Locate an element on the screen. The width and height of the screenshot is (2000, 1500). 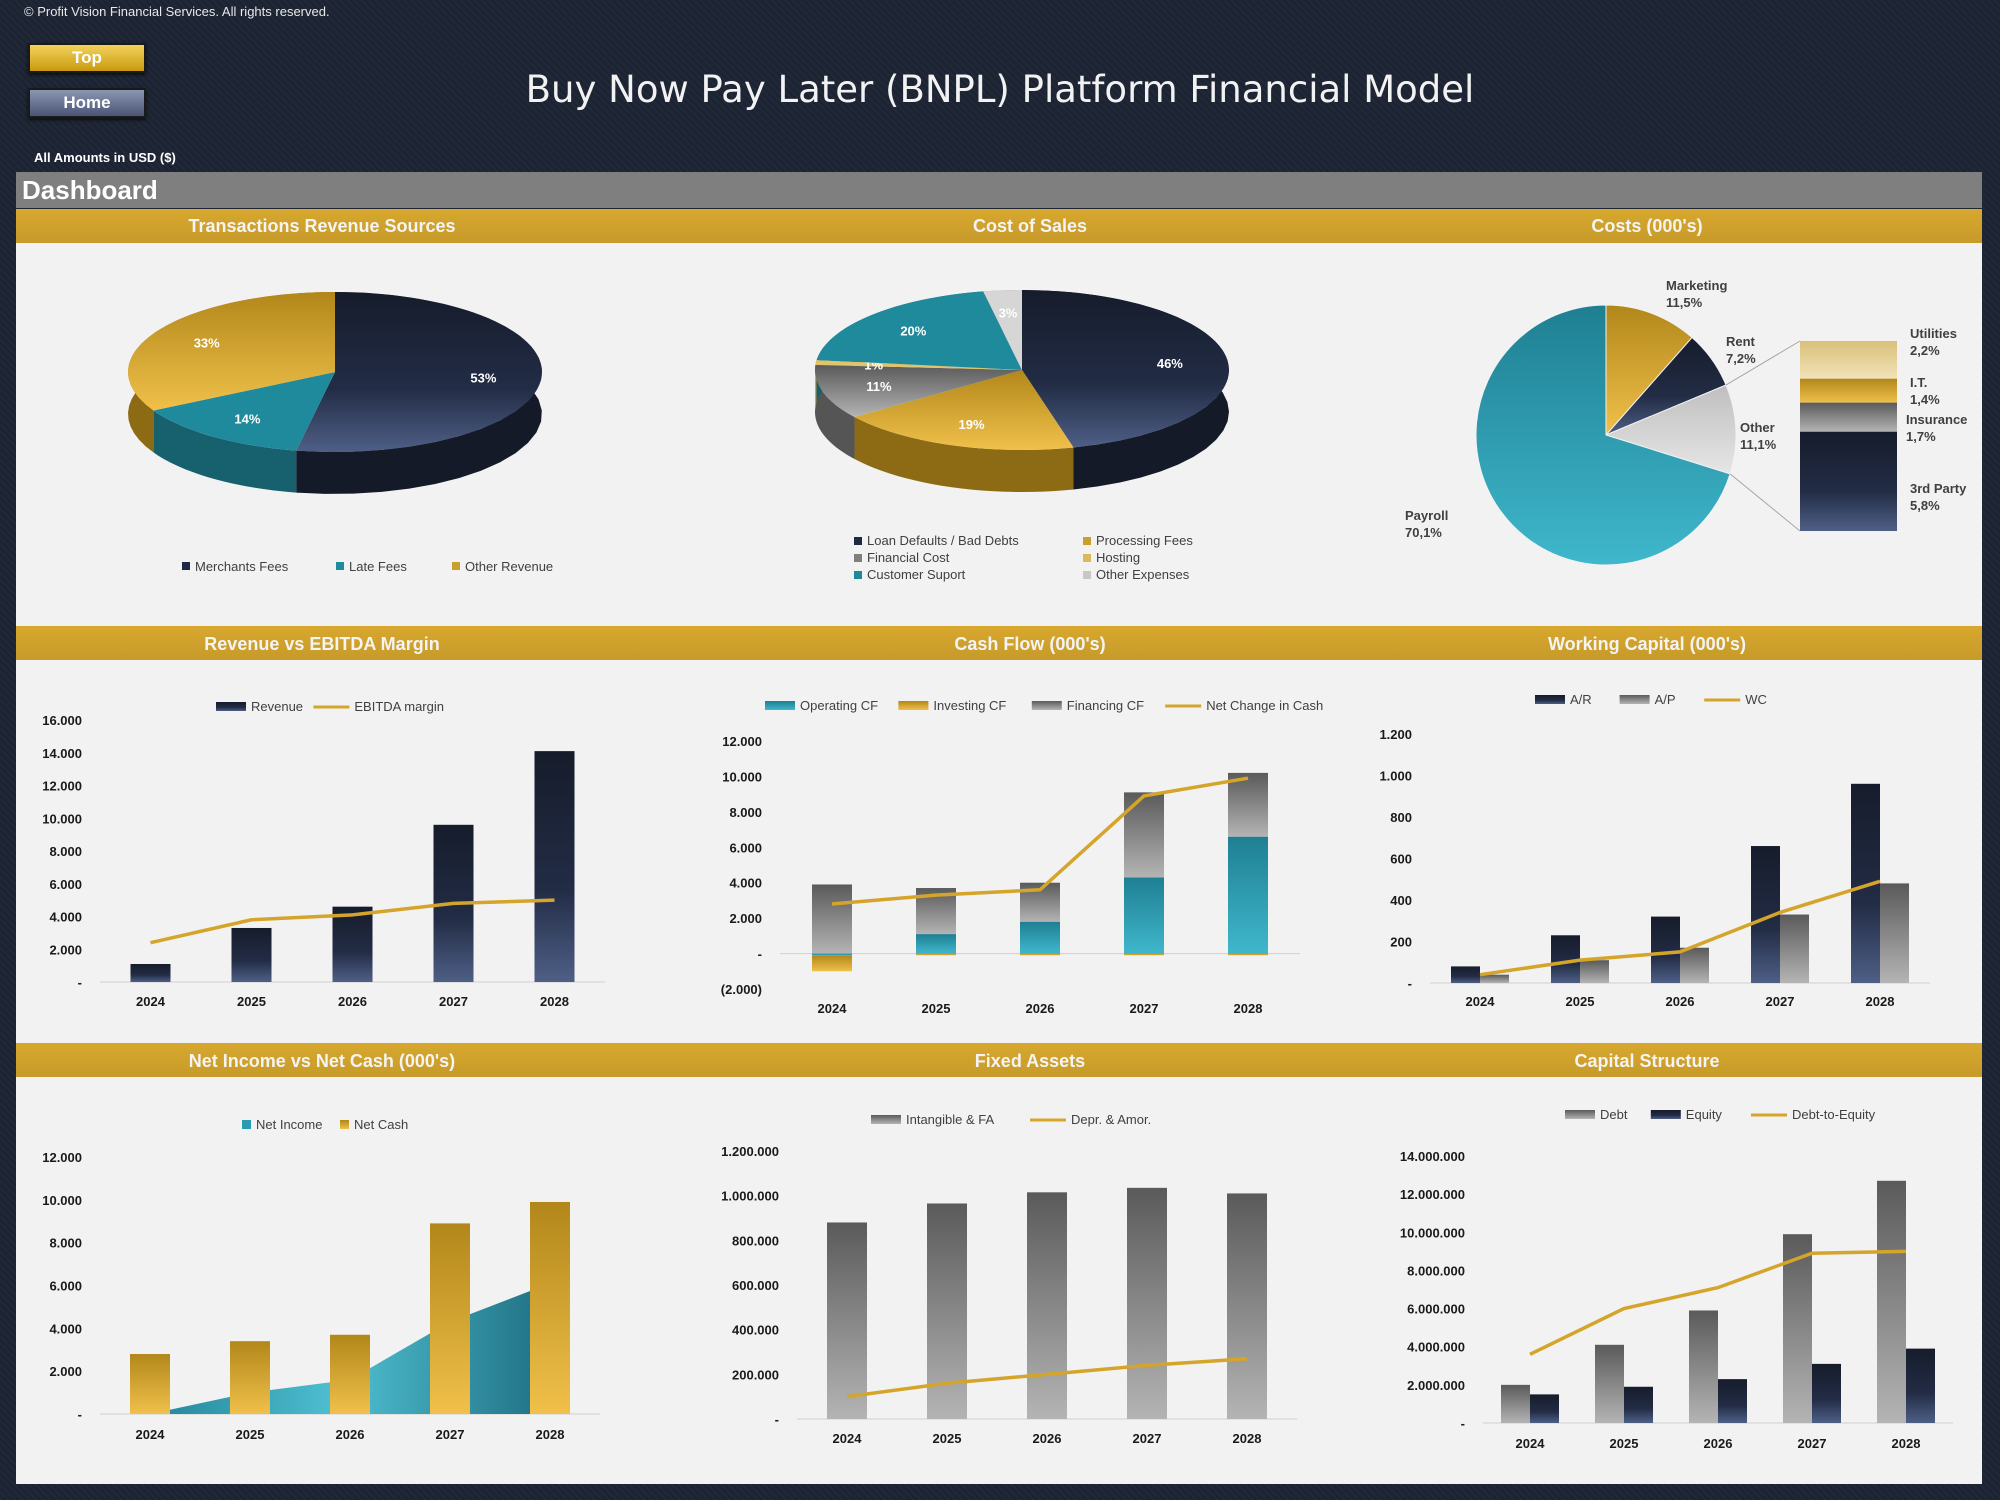
bar-a-r is located at coordinates (1665, 949).